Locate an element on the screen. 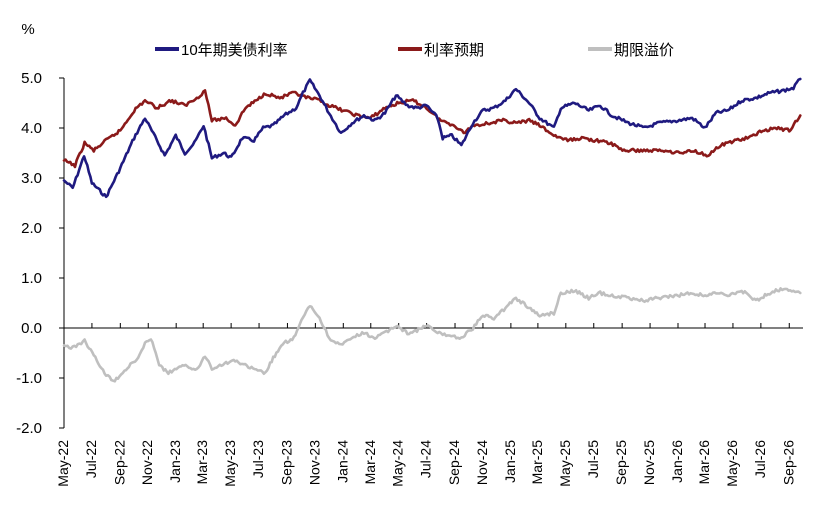 The height and width of the screenshot is (519, 838). x-tick-label: Sep-22 is located at coordinates (119, 462).